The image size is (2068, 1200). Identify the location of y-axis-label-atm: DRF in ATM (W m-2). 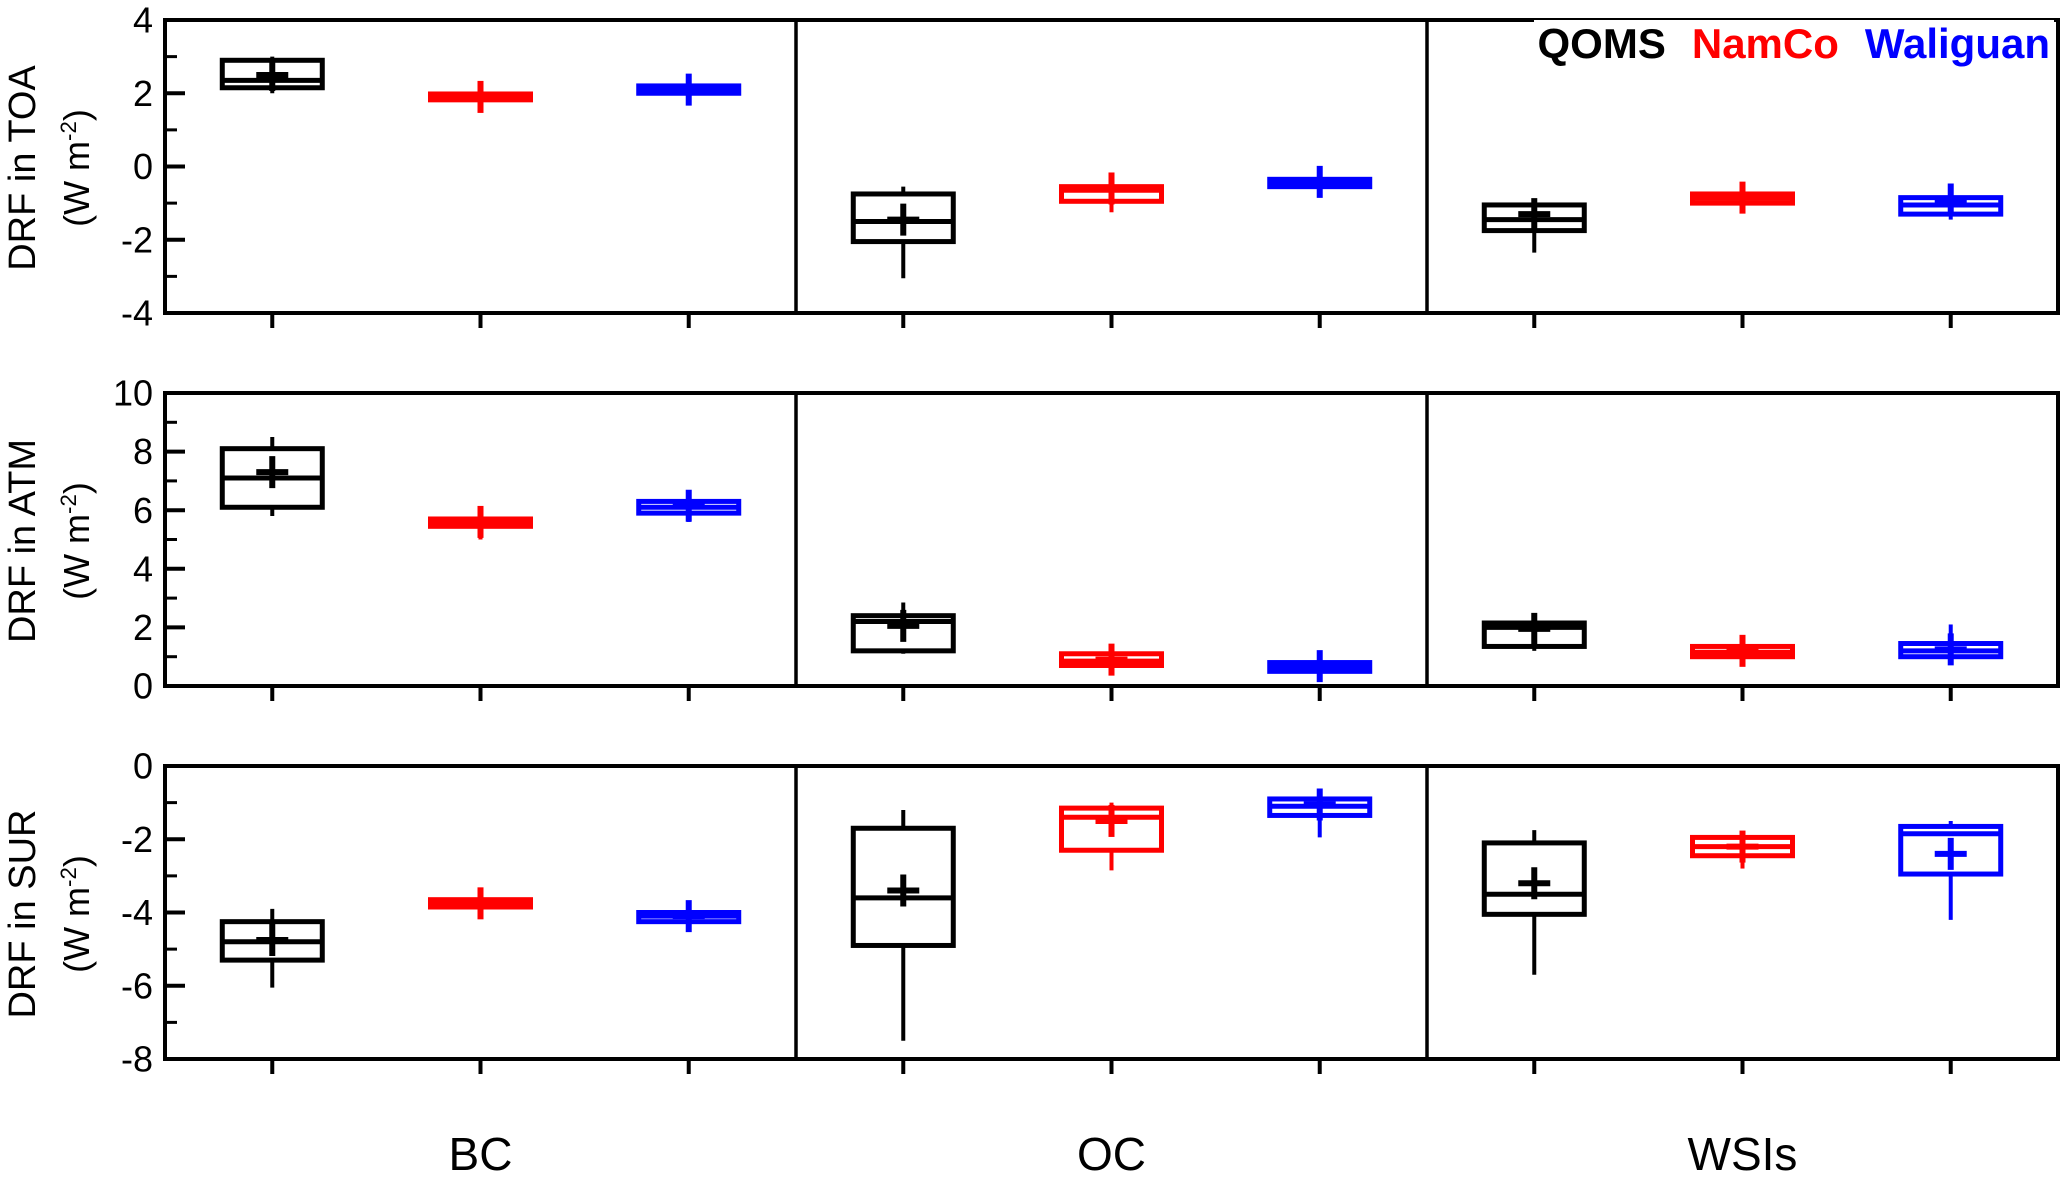
(50, 559).